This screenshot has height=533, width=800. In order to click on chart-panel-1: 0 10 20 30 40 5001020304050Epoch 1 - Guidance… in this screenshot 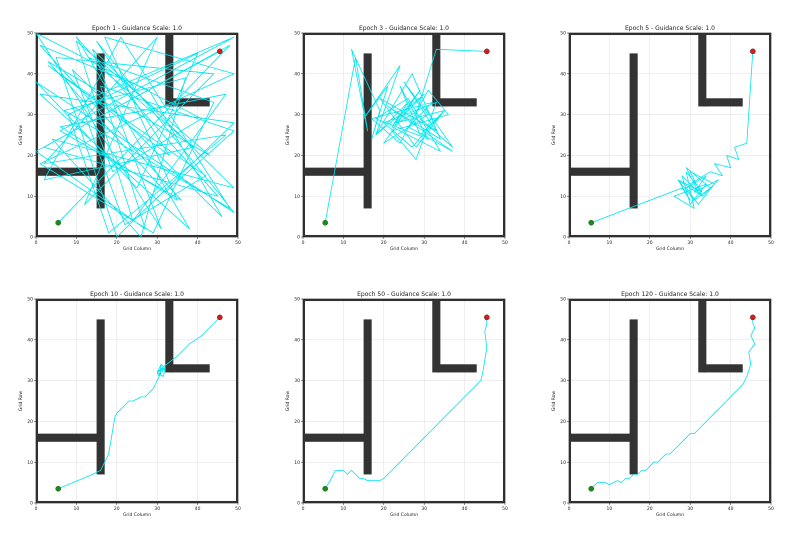, I will do `click(129, 138)`.